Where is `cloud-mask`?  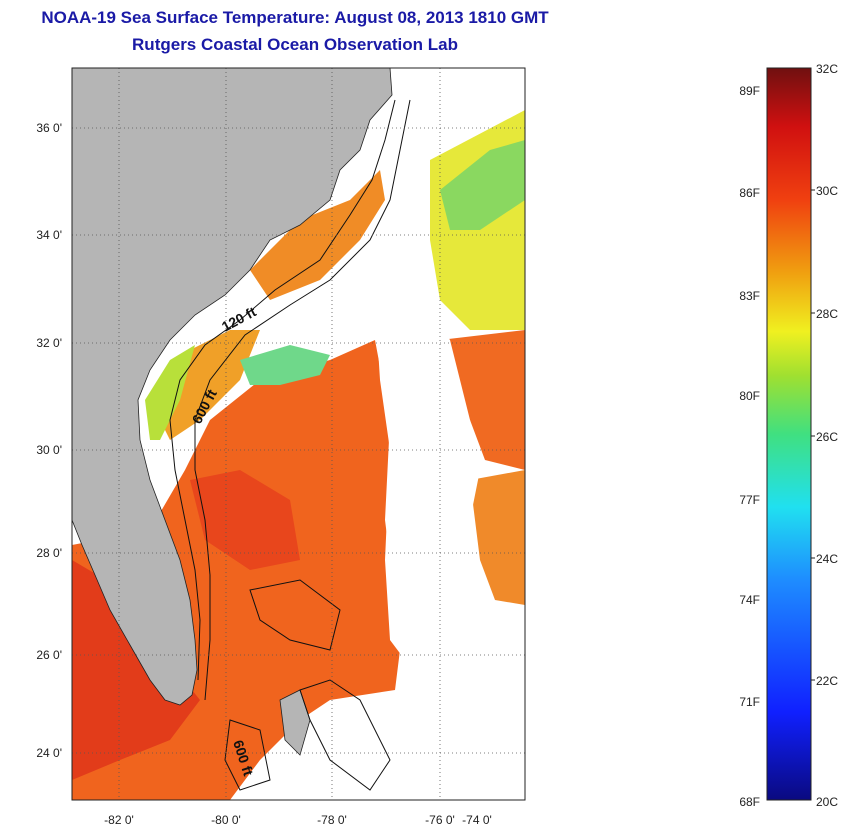 cloud-mask is located at coordinates (427, 480).